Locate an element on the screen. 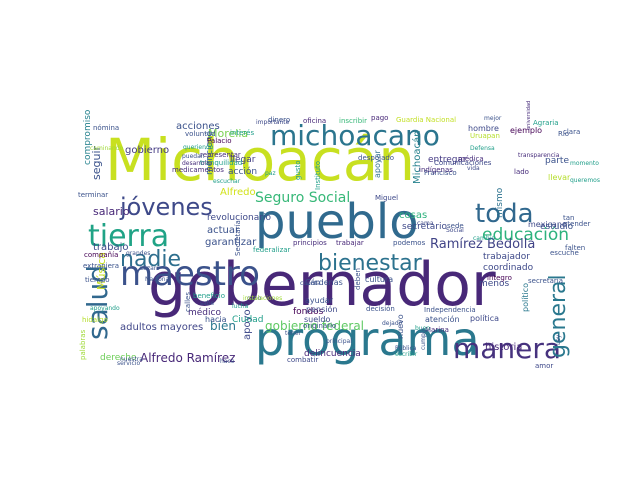 This screenshot has width=640, height=480. word-cloud-term: trabajo is located at coordinates (111, 247).